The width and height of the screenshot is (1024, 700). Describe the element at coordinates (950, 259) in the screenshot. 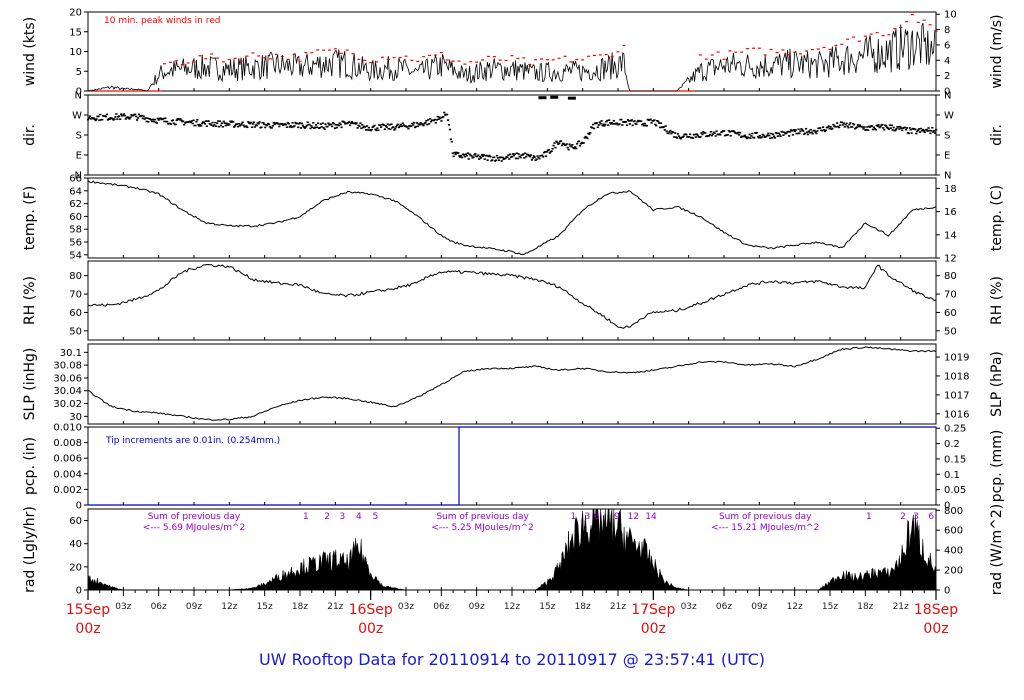

I see `y2-tick-label: 12` at that location.